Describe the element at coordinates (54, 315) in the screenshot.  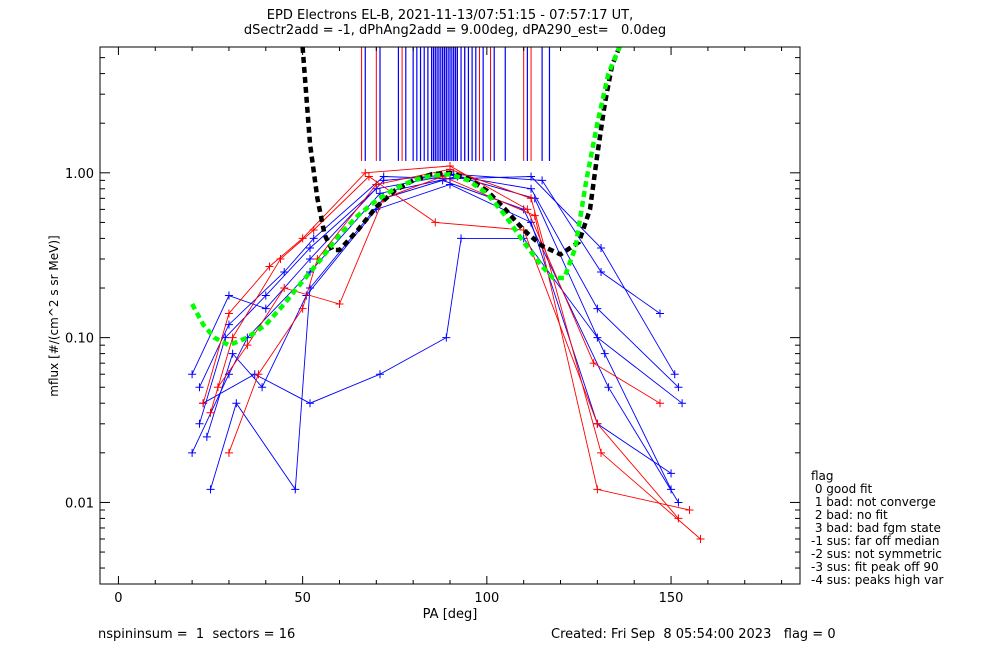
I see `y-axis-label: mflux [#/(cm^2 s sr MeV)]` at that location.